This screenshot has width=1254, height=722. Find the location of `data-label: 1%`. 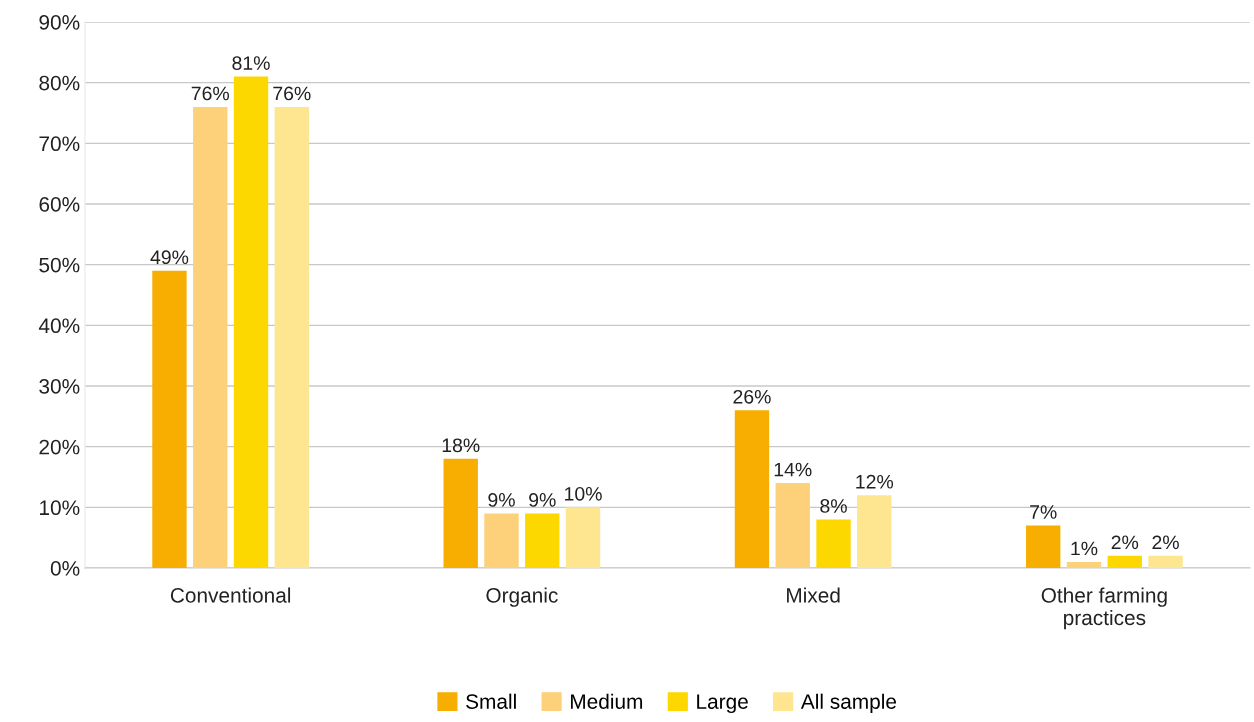

data-label: 1% is located at coordinates (1084, 548).